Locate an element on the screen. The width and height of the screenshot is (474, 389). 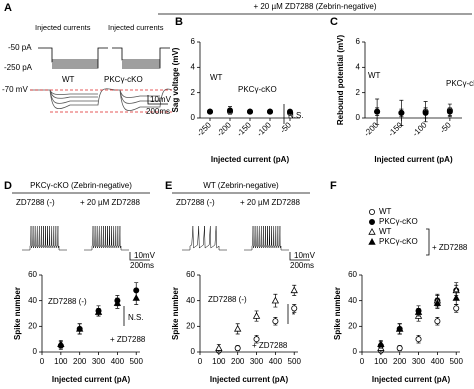
scale-label: 200ms is located at coordinates (158, 111).